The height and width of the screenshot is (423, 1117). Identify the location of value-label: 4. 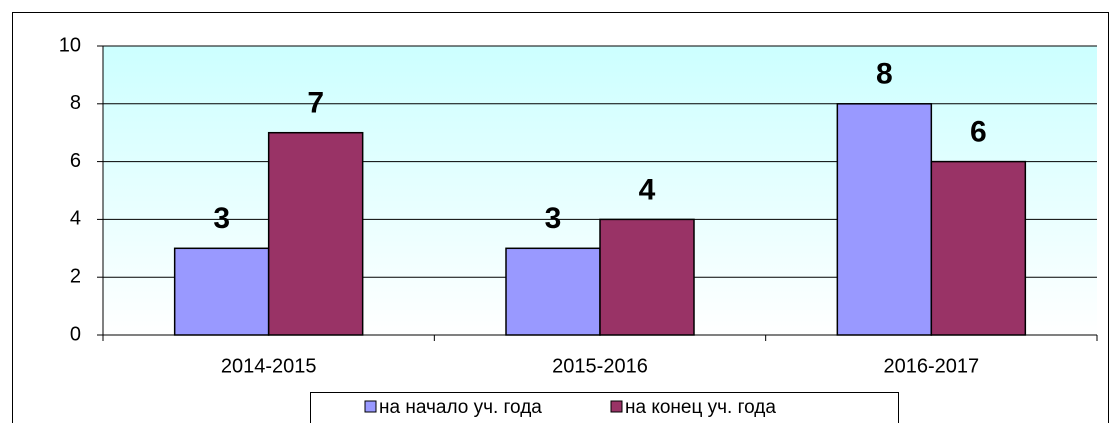
(647, 189).